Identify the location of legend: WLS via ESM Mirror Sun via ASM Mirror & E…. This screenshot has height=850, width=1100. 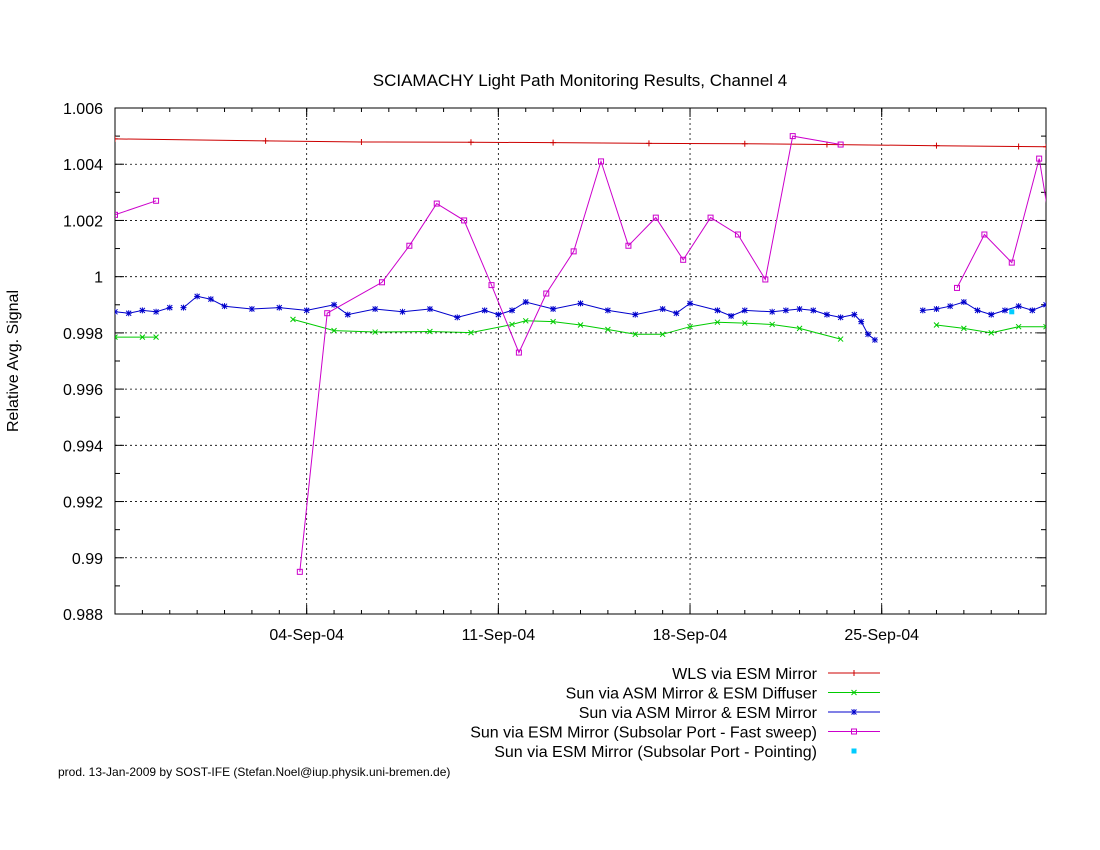
(675, 713).